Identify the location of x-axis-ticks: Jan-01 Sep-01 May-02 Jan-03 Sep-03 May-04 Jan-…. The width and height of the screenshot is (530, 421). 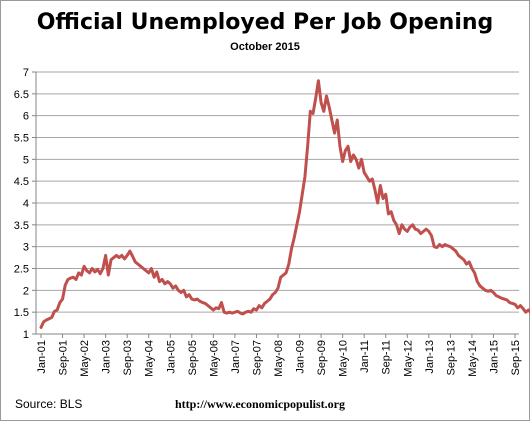
(279, 355).